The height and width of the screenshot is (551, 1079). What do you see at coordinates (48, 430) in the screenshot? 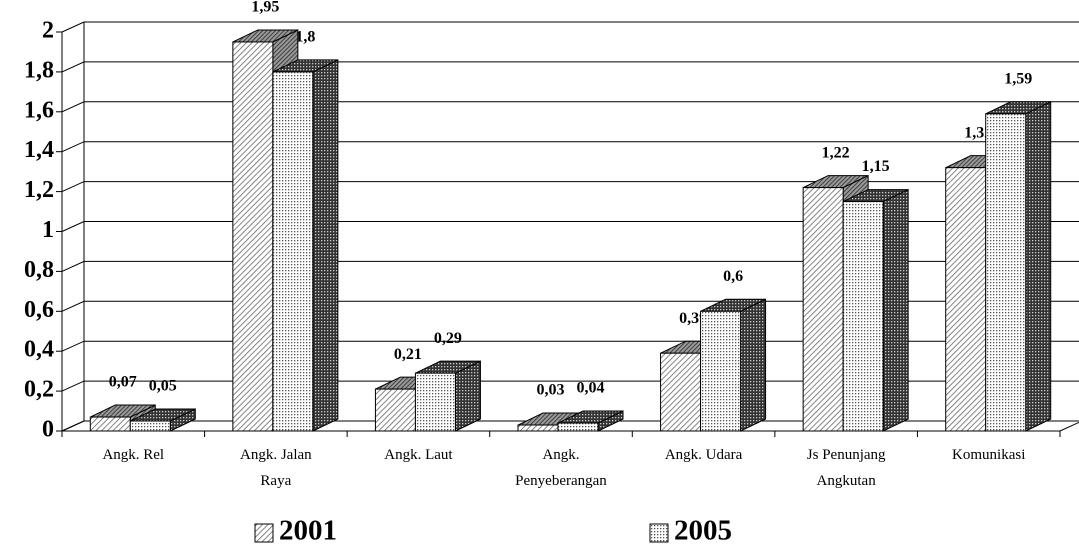
I see `y-tick-label: 0` at bounding box center [48, 430].